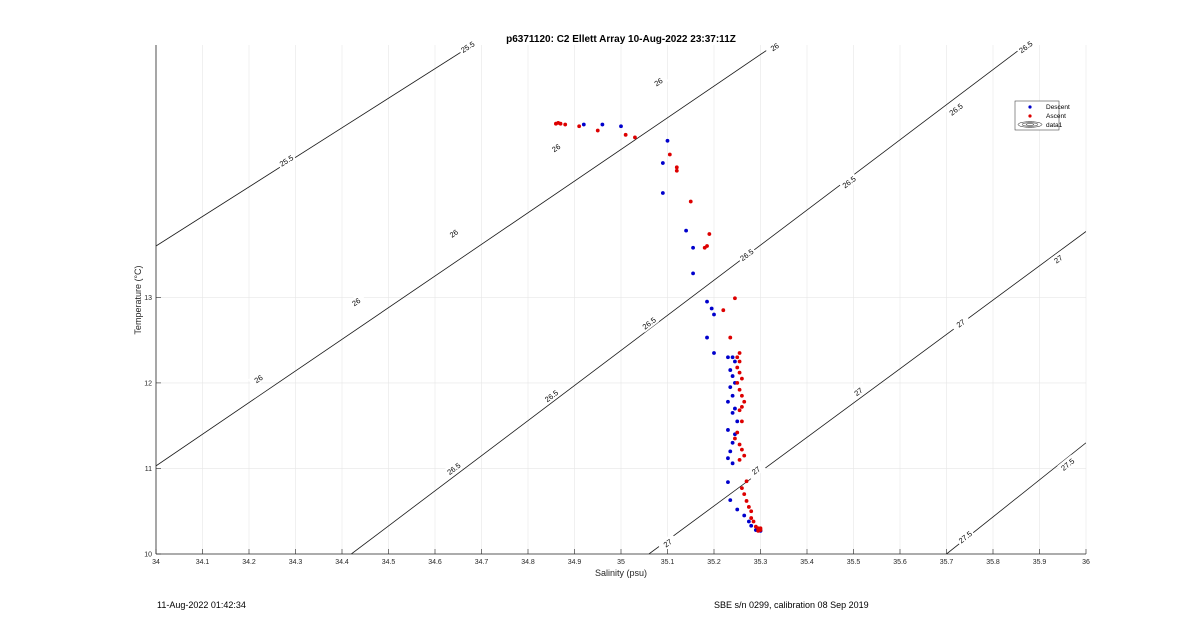  I want to click on x-tick-label: 35.2, so click(714, 562).